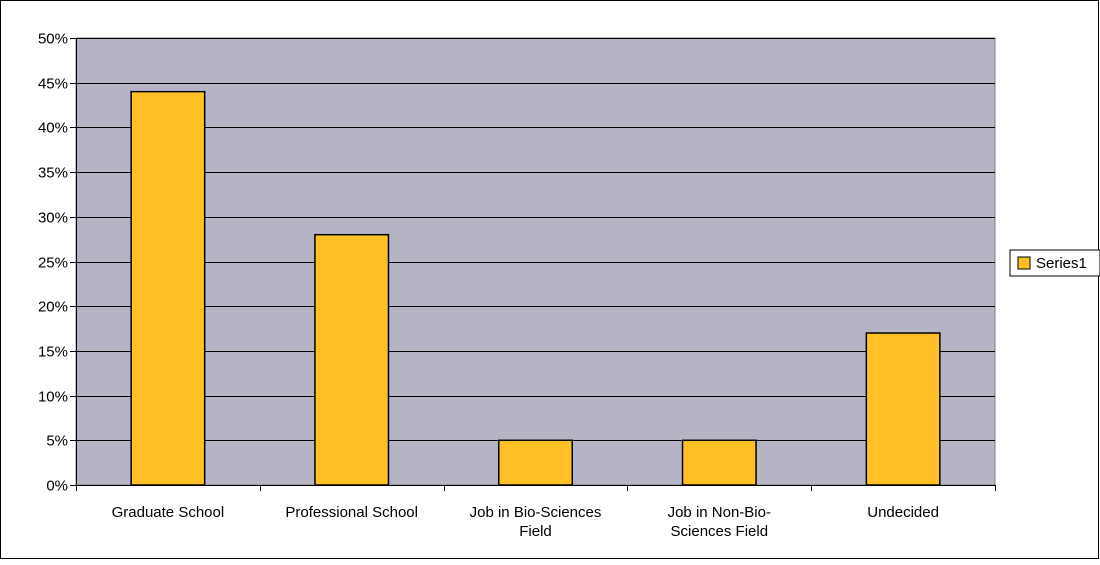 This screenshot has height=565, width=1100. What do you see at coordinates (53, 173) in the screenshot?
I see `y-tick-label: 35%` at bounding box center [53, 173].